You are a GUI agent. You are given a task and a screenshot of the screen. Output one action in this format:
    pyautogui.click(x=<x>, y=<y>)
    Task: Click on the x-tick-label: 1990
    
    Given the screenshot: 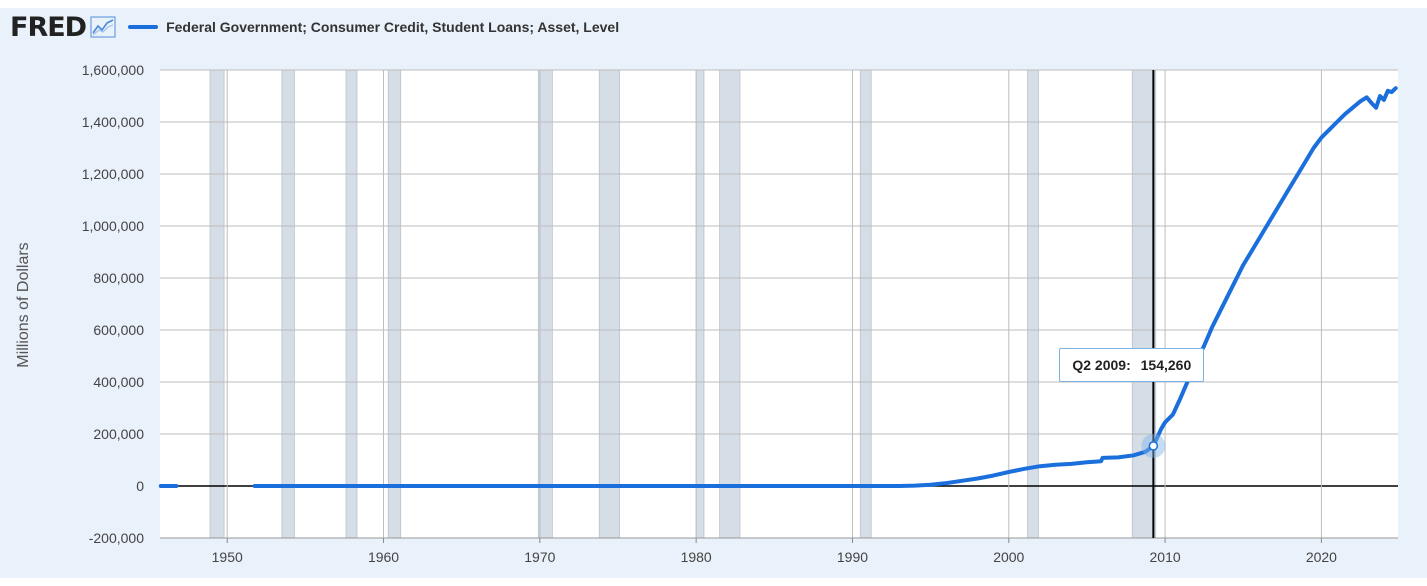 What is the action you would take?
    pyautogui.click(x=852, y=557)
    